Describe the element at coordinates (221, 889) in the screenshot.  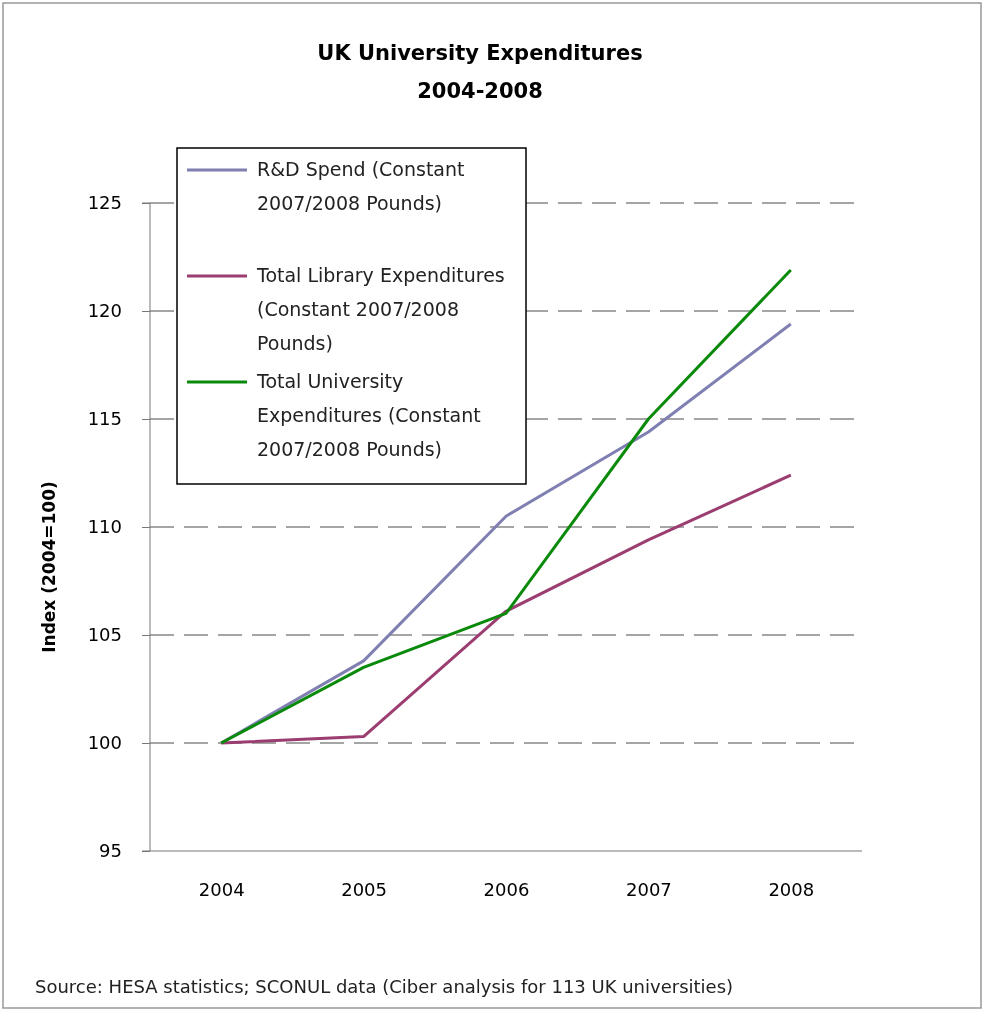
I see `x-tick-label: 2004` at that location.